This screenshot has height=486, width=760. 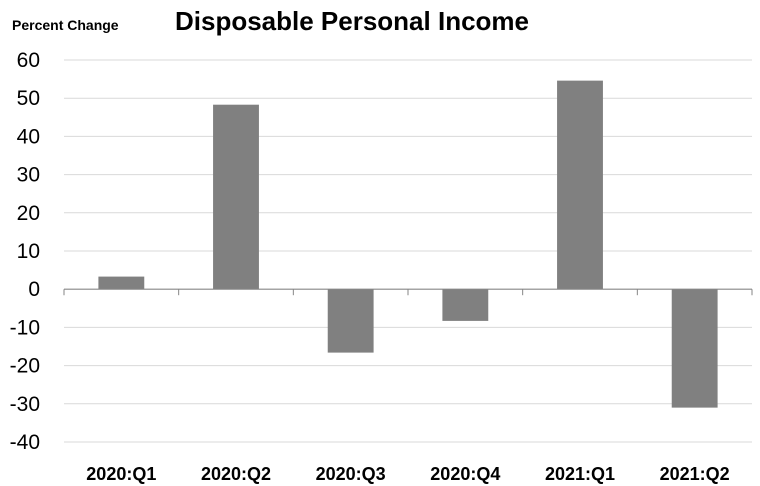 I want to click on y-tick-label: 50, so click(x=28, y=98).